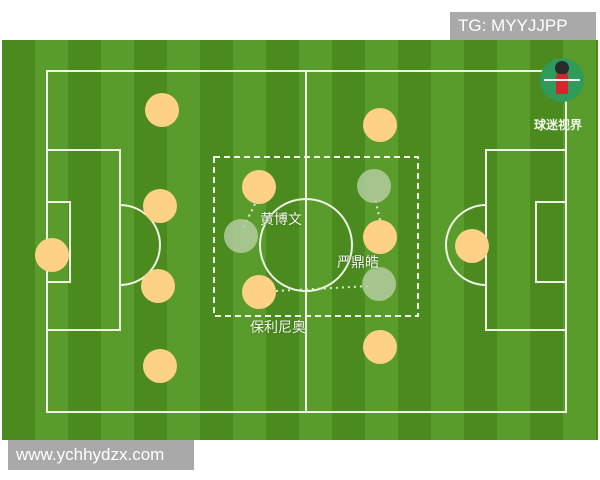  Describe the element at coordinates (551, 242) in the screenshot. I see `right-goal-area` at that location.